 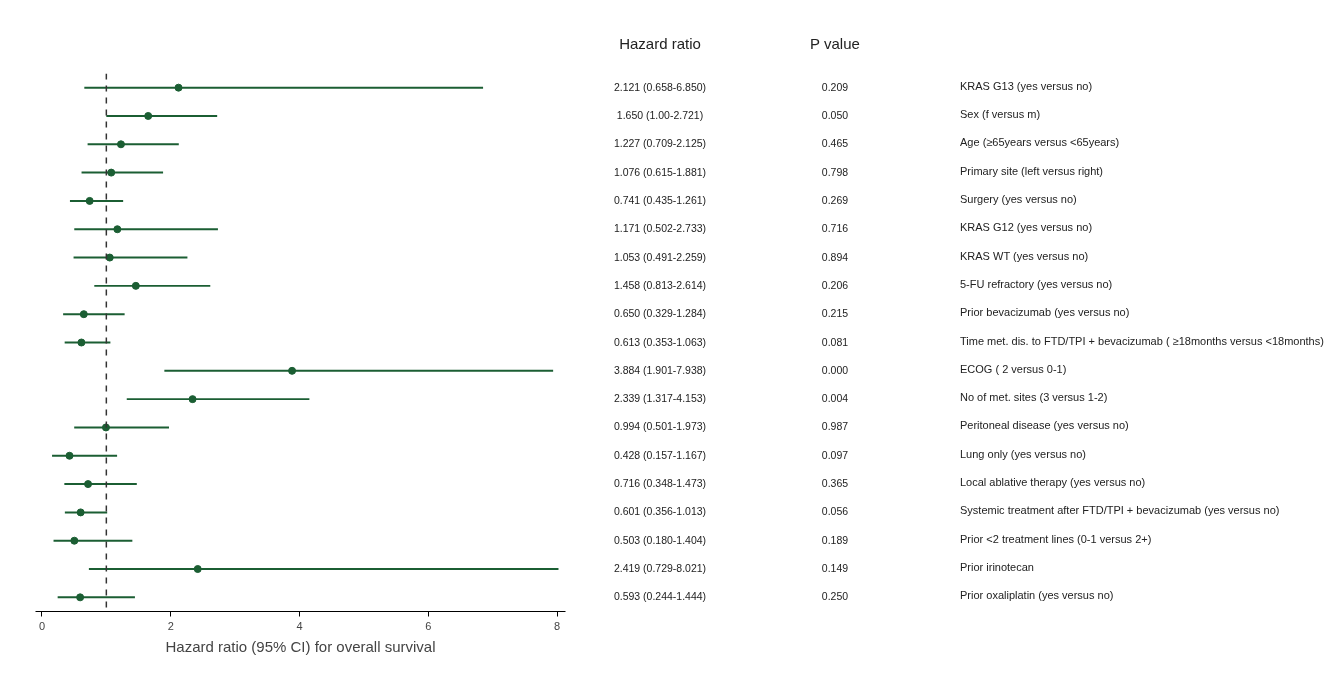 What do you see at coordinates (835, 596) in the screenshot?
I see `text: 0.250` at bounding box center [835, 596].